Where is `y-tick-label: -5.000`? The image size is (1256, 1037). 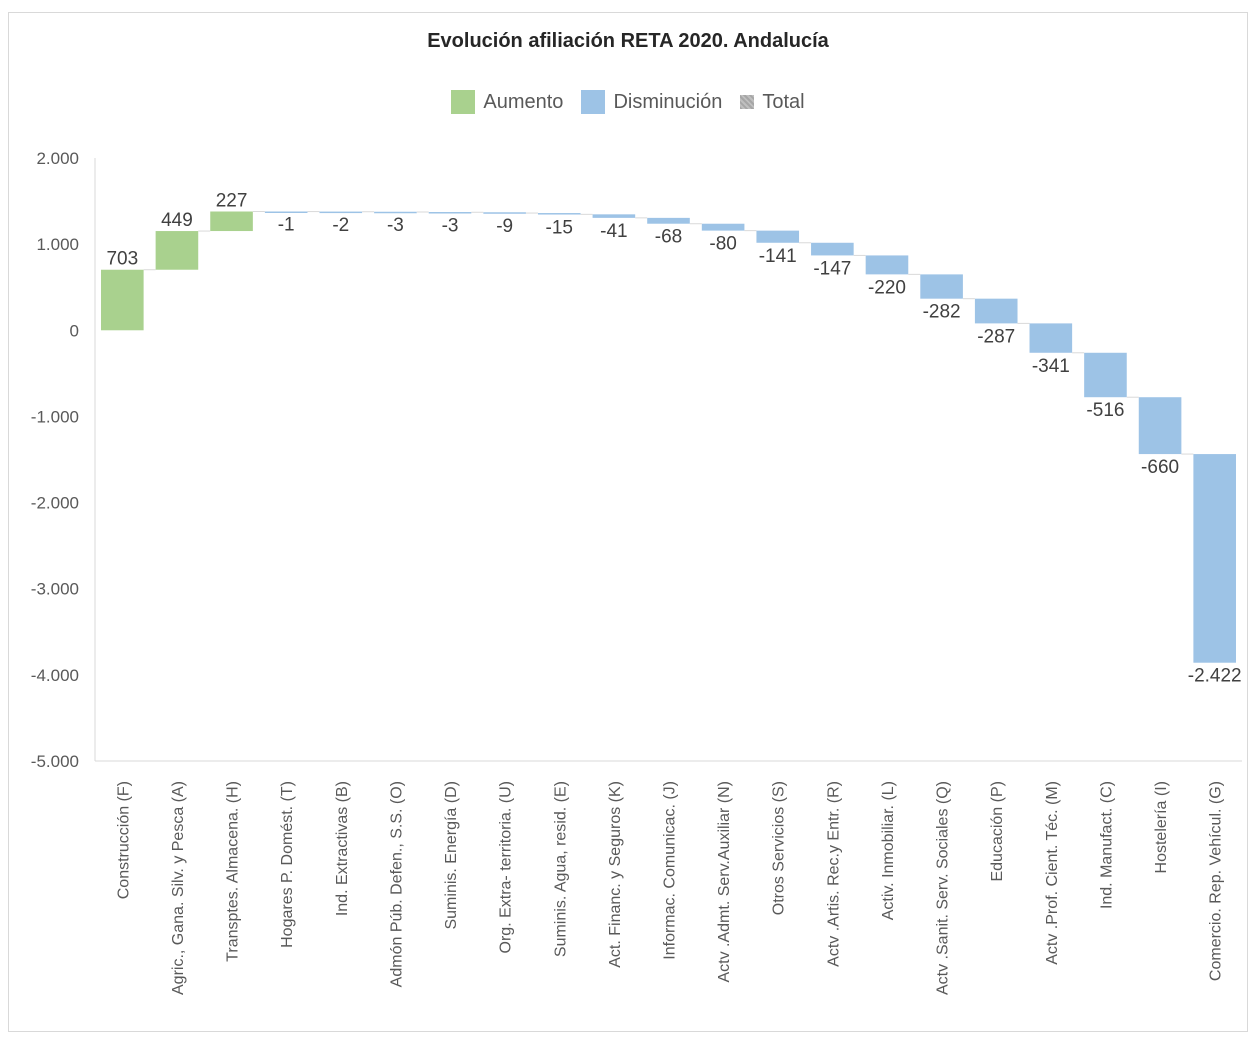 y-tick-label: -5.000 is located at coordinates (55, 761).